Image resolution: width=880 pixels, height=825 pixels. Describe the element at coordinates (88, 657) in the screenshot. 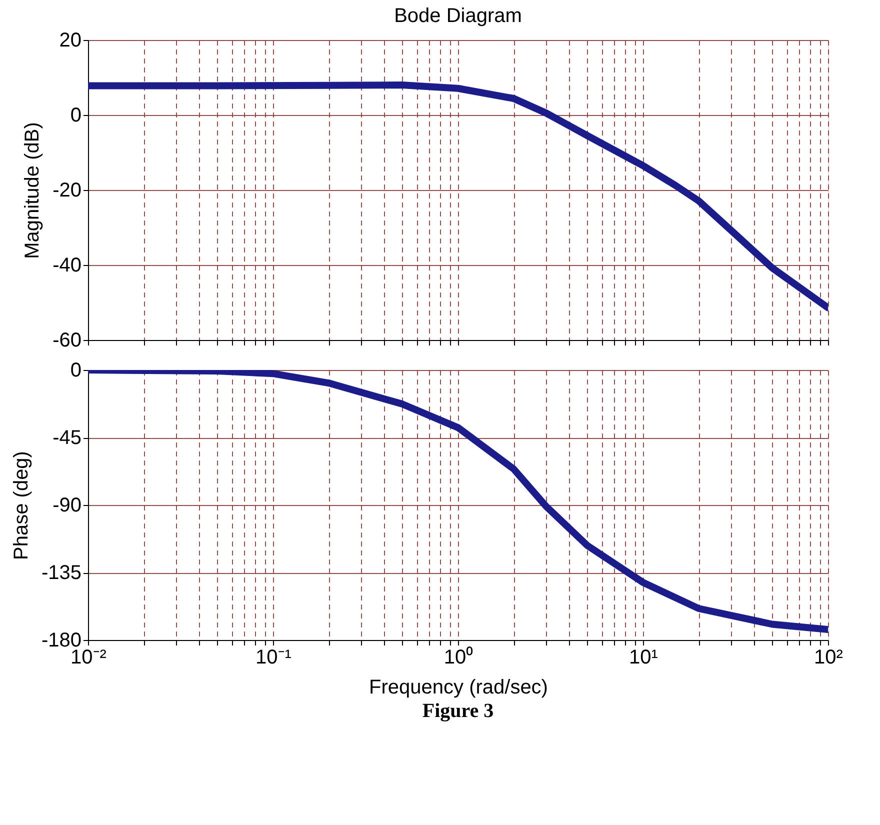

I see `x-tick-label: 10⁻²` at that location.